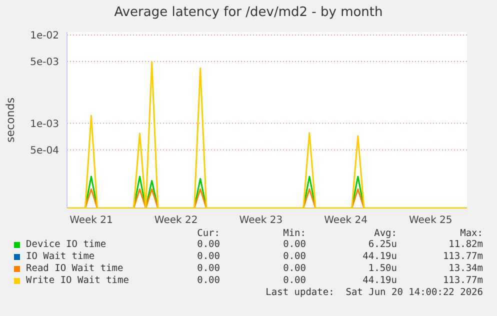 The width and height of the screenshot is (497, 316). I want to click on y-tick-label: 1e-02, so click(44, 36).